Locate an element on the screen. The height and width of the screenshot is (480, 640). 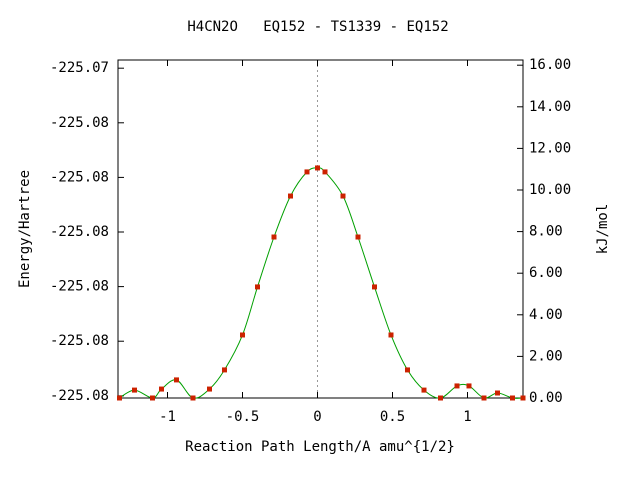
y2-tick-label: 10.00 is located at coordinates (550, 190).